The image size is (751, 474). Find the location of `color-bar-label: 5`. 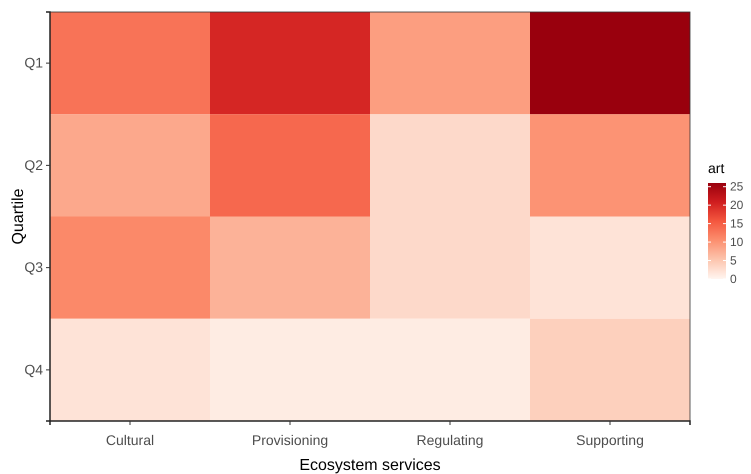

color-bar-label: 5 is located at coordinates (733, 260).